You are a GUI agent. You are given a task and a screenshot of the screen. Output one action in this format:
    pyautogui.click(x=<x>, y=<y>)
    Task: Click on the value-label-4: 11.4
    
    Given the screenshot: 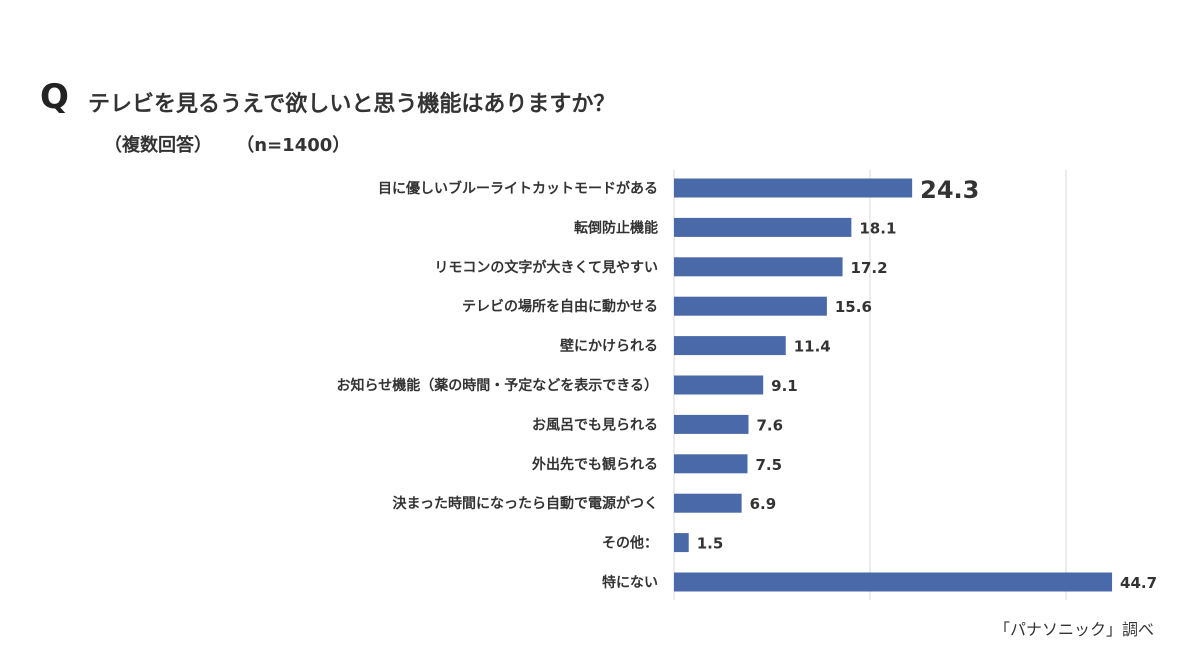 What is the action you would take?
    pyautogui.click(x=812, y=347)
    